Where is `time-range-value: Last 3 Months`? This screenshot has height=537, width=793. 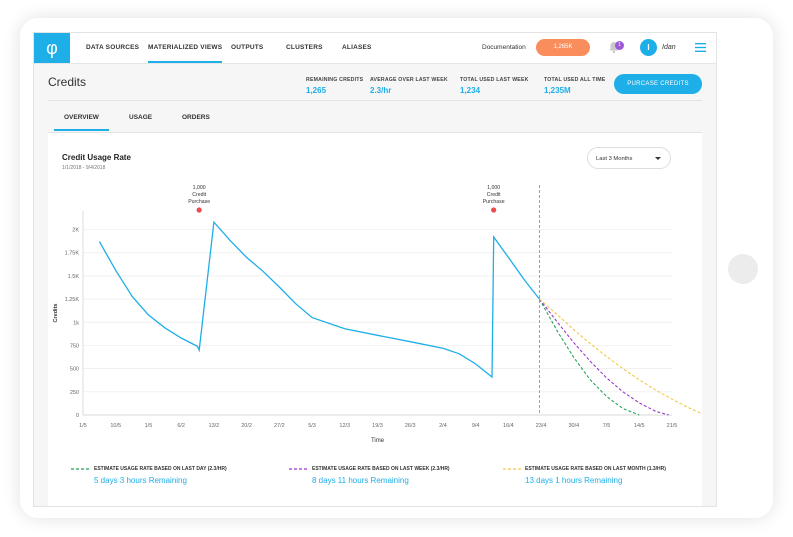
time-range-value: Last 3 Months is located at coordinates (614, 159).